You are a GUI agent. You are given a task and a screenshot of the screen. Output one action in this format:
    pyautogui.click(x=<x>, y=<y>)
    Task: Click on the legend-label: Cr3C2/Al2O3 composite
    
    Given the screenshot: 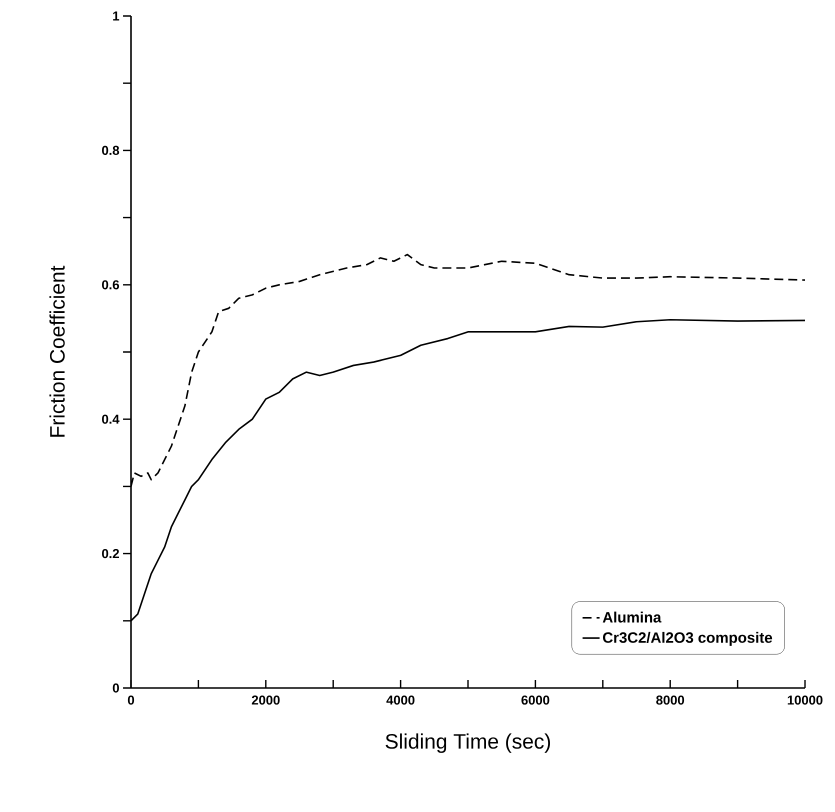 What is the action you would take?
    pyautogui.click(x=687, y=639)
    